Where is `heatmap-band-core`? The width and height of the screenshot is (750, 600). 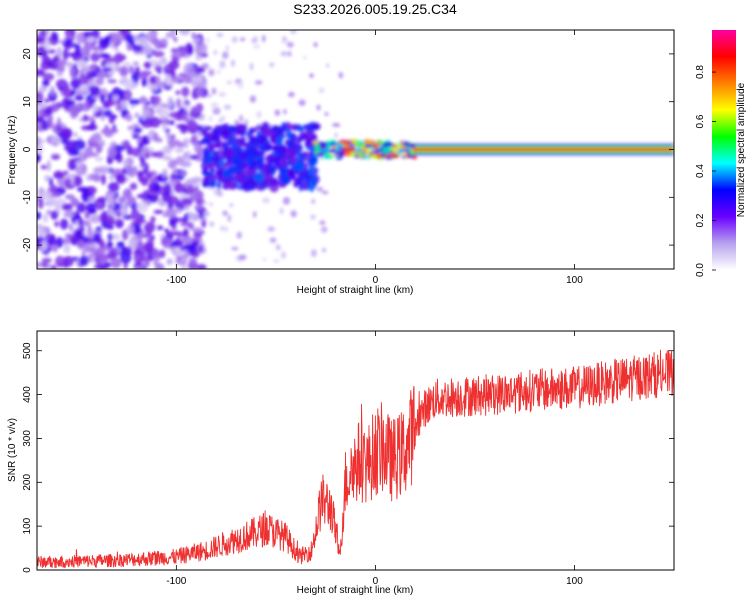
heatmap-band-core is located at coordinates (544, 149).